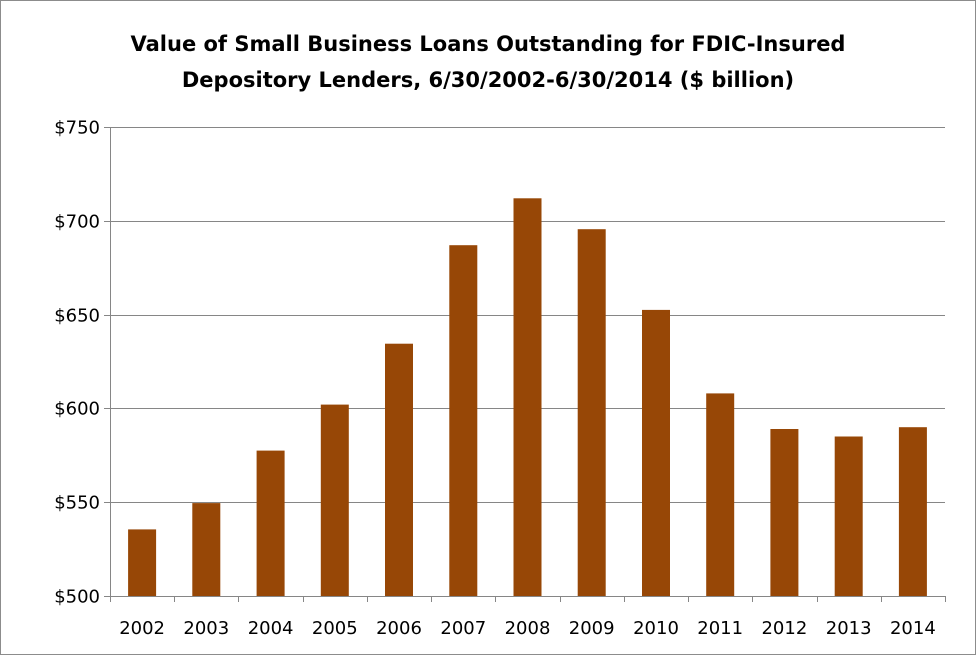  Describe the element at coordinates (271, 628) in the screenshot. I see `x-tick-label: 2004` at that location.